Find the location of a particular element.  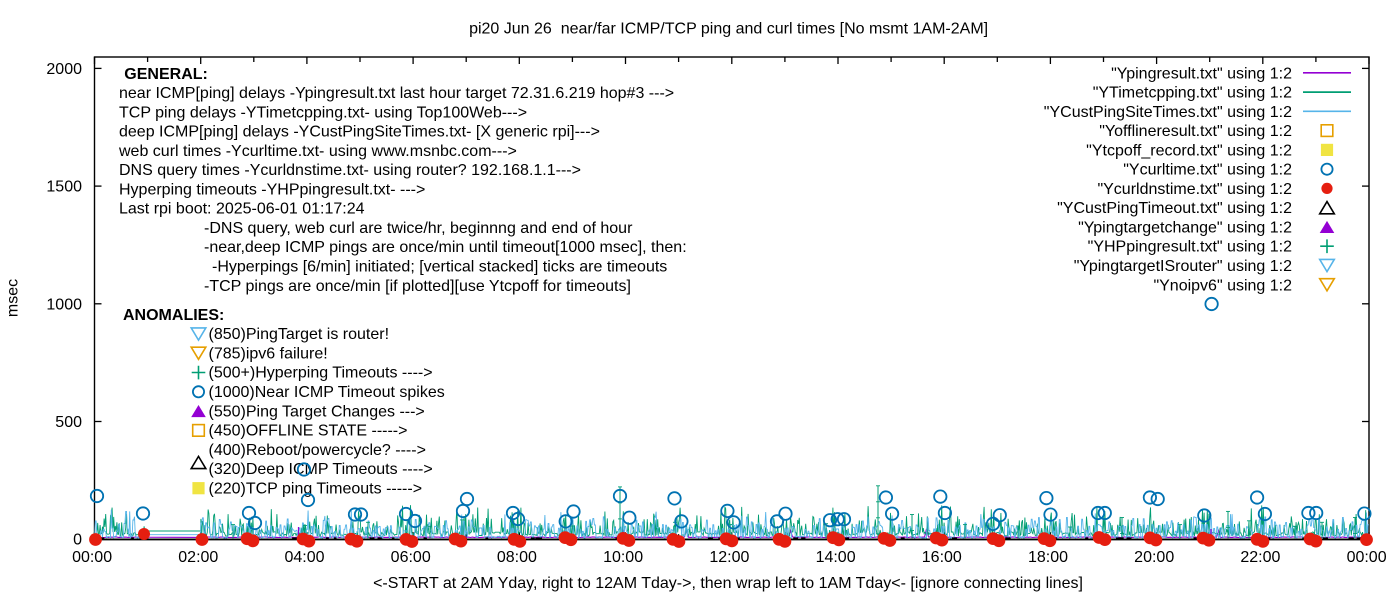

svg-text: (850)PingTarget is router! is located at coordinates (299, 334).